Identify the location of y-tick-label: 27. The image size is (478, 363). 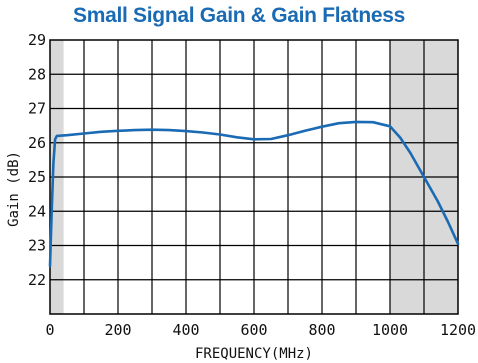
(37, 109).